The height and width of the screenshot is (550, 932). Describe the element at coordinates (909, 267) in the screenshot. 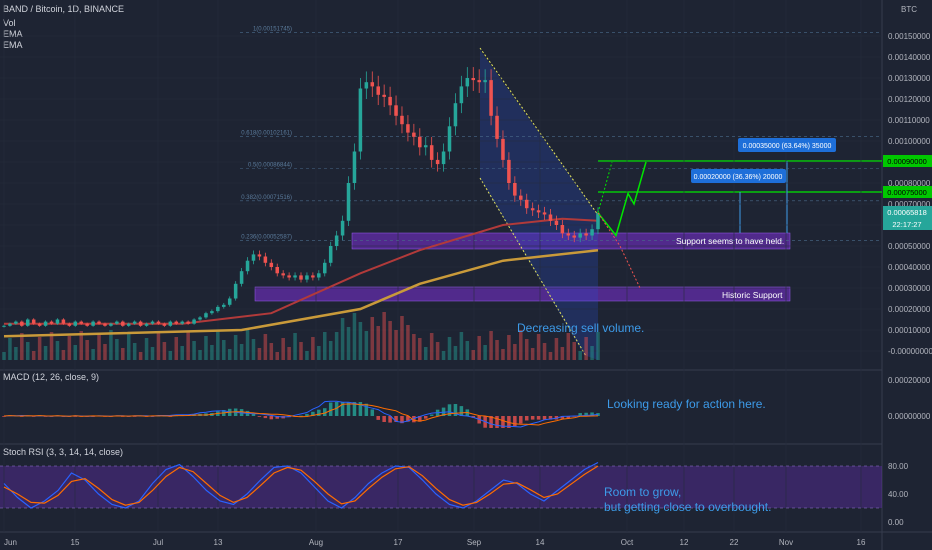

I see `price-tick: 0.00040000` at that location.